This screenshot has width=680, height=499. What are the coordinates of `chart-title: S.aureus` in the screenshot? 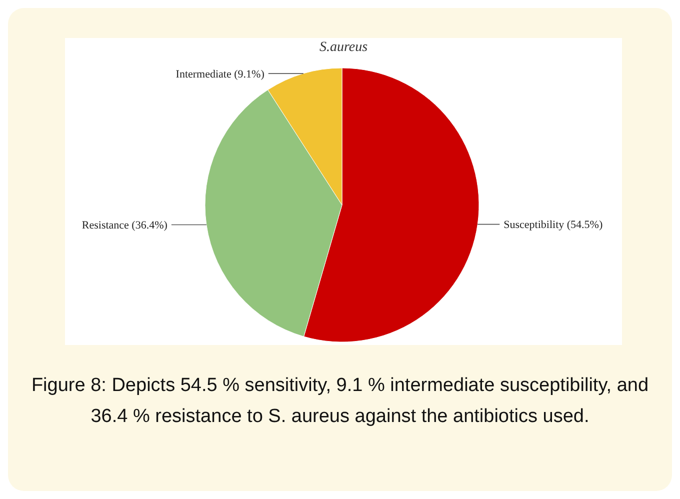 It's located at (343, 48).